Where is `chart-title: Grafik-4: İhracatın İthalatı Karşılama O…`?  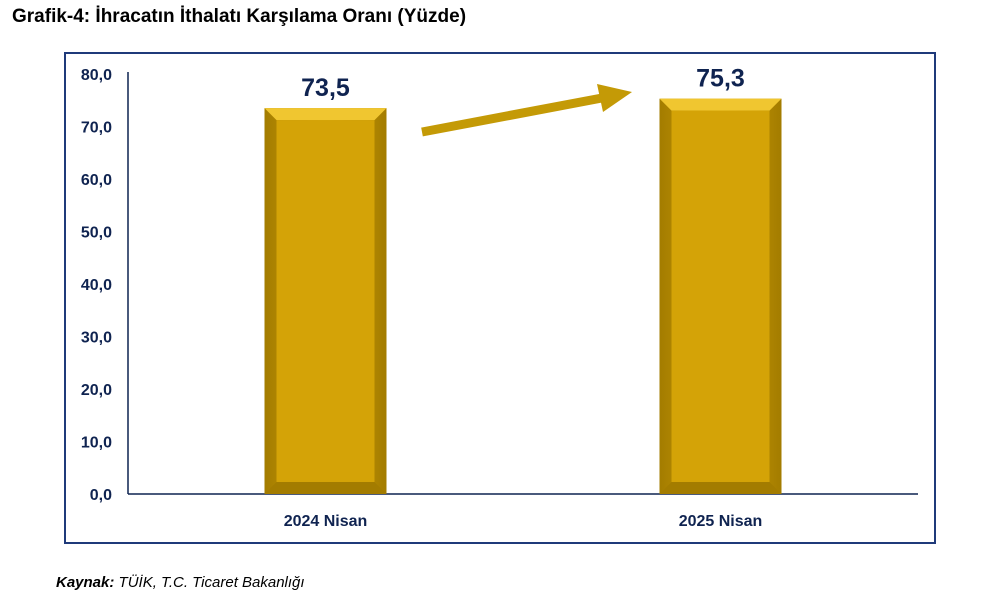 chart-title: Grafik-4: İhracatın İthalatı Karşılama O… is located at coordinates (239, 16).